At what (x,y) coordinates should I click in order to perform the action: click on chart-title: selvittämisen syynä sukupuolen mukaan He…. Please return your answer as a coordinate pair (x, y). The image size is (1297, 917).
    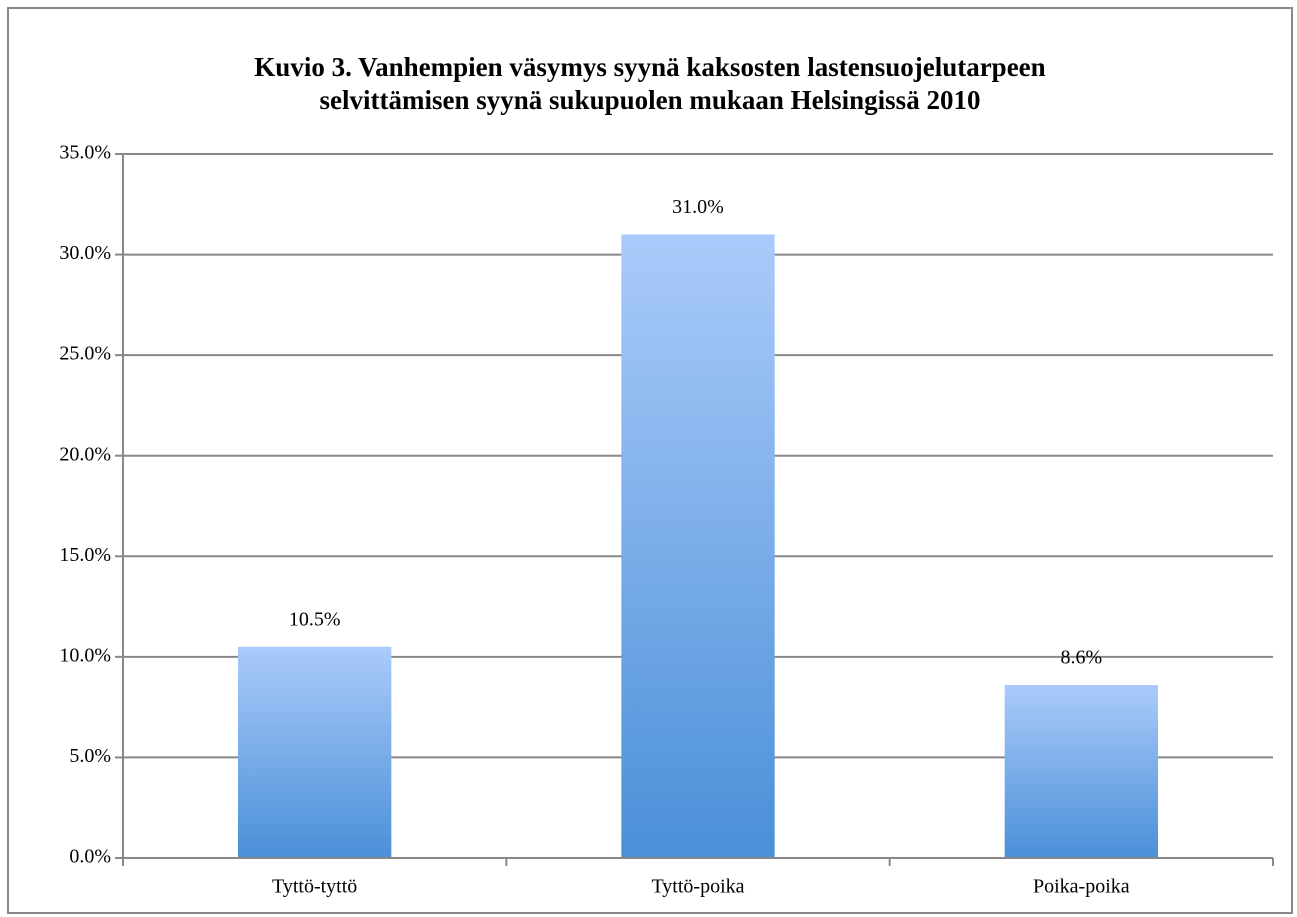
    Looking at the image, I should click on (650, 100).